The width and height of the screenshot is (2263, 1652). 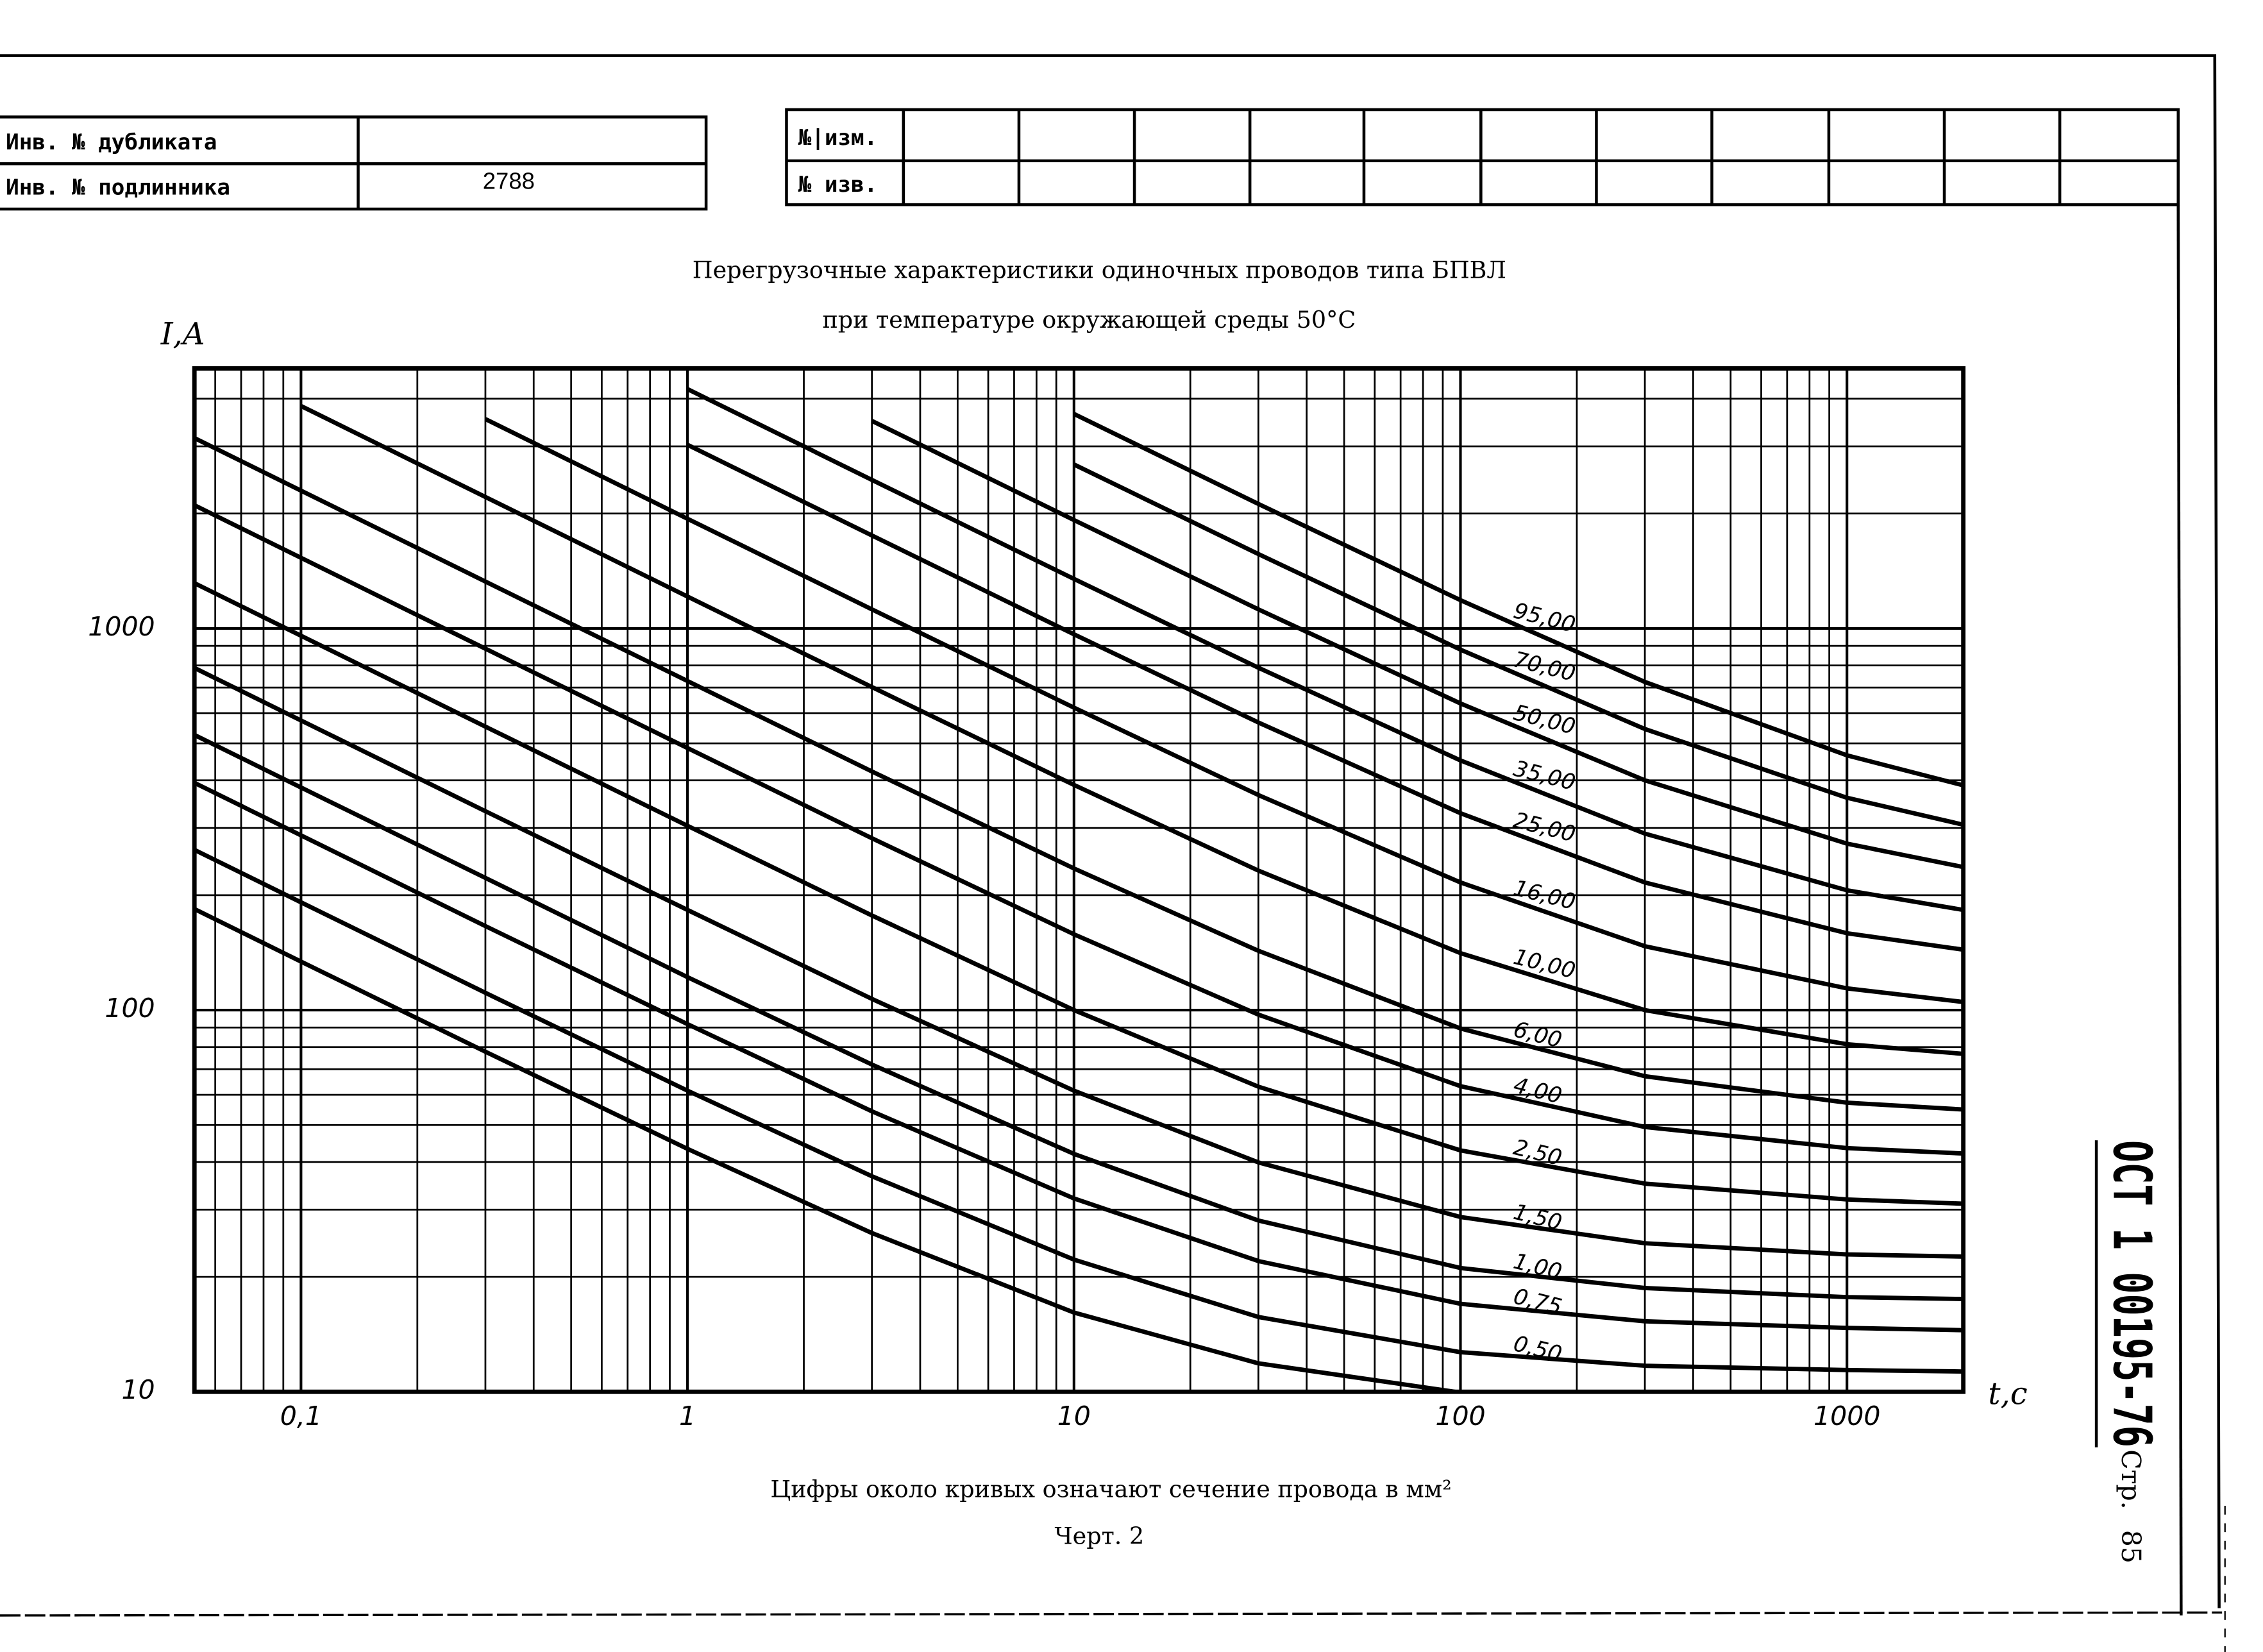 I want to click on x-tick-label: 10, so click(x=1074, y=1416).